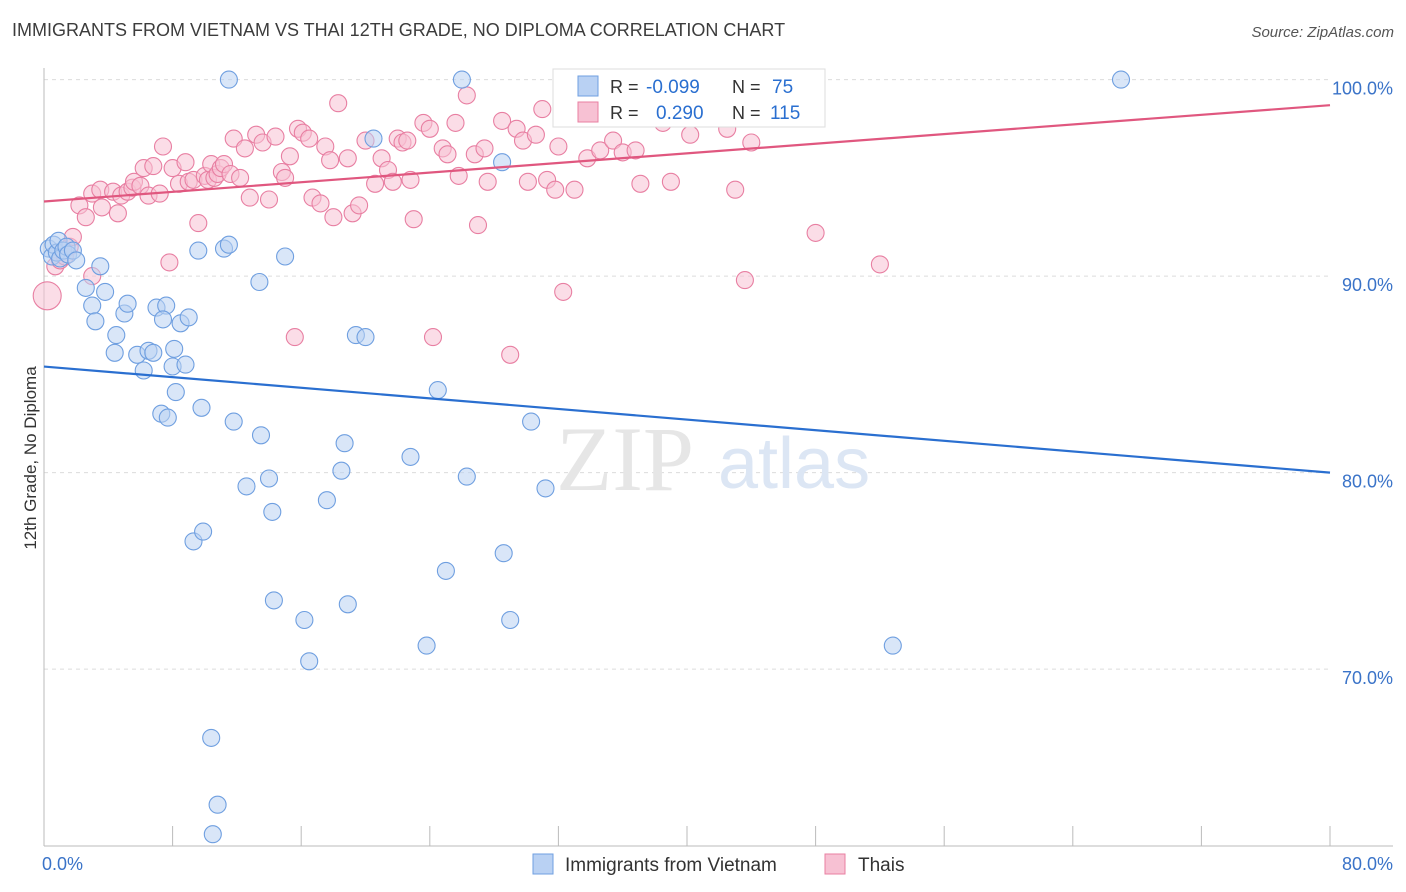 This screenshot has width=1406, height=892. What do you see at coordinates (687, 153) in the screenshot?
I see `thais-trend-line` at bounding box center [687, 153].